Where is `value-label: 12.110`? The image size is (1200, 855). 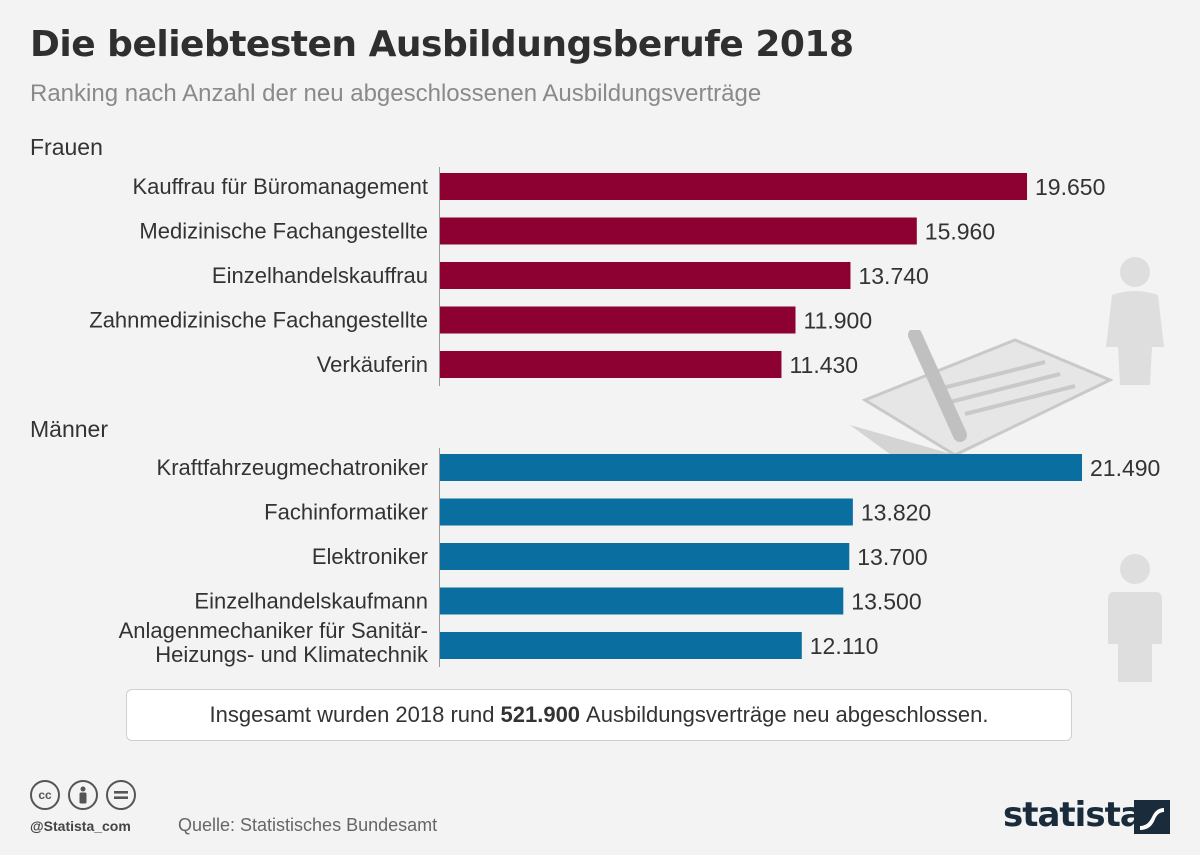
value-label: 12.110 is located at coordinates (844, 646).